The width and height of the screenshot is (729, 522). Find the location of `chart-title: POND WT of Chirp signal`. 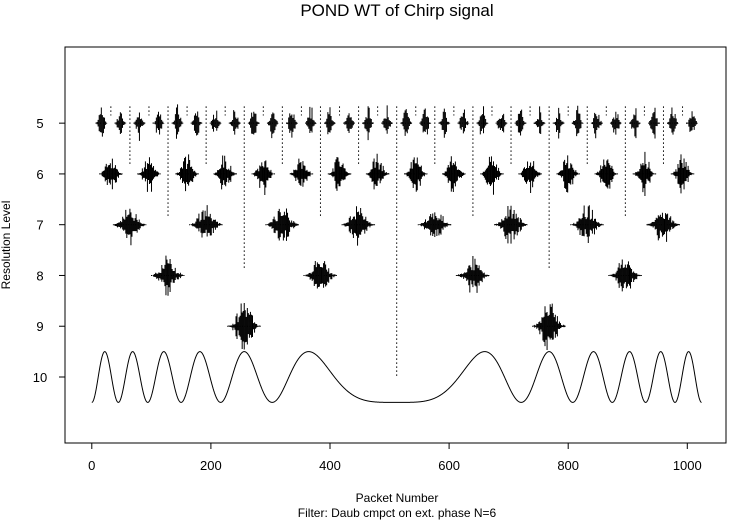

chart-title: POND WT of Chirp signal is located at coordinates (396, 10).